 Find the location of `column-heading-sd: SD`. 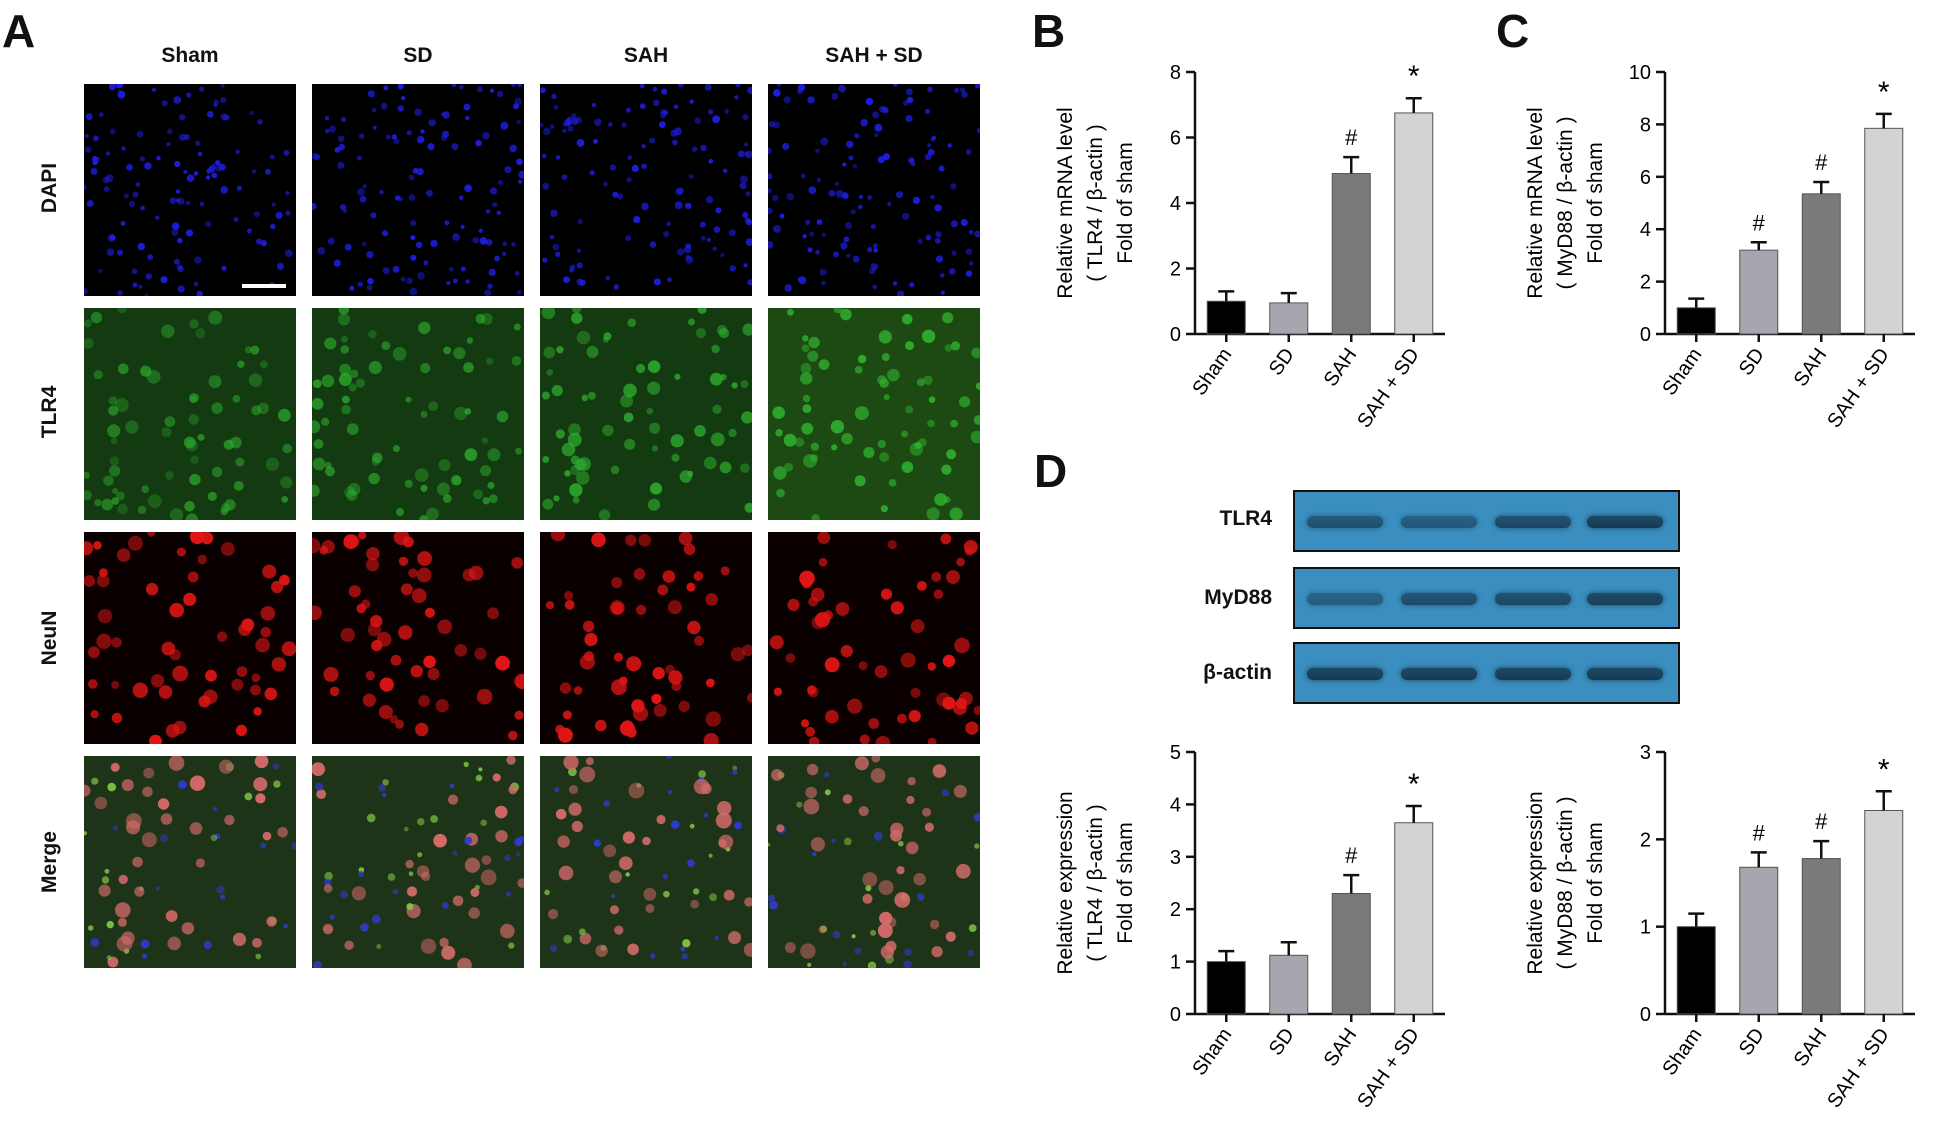

column-heading-sd: SD is located at coordinates (418, 55).